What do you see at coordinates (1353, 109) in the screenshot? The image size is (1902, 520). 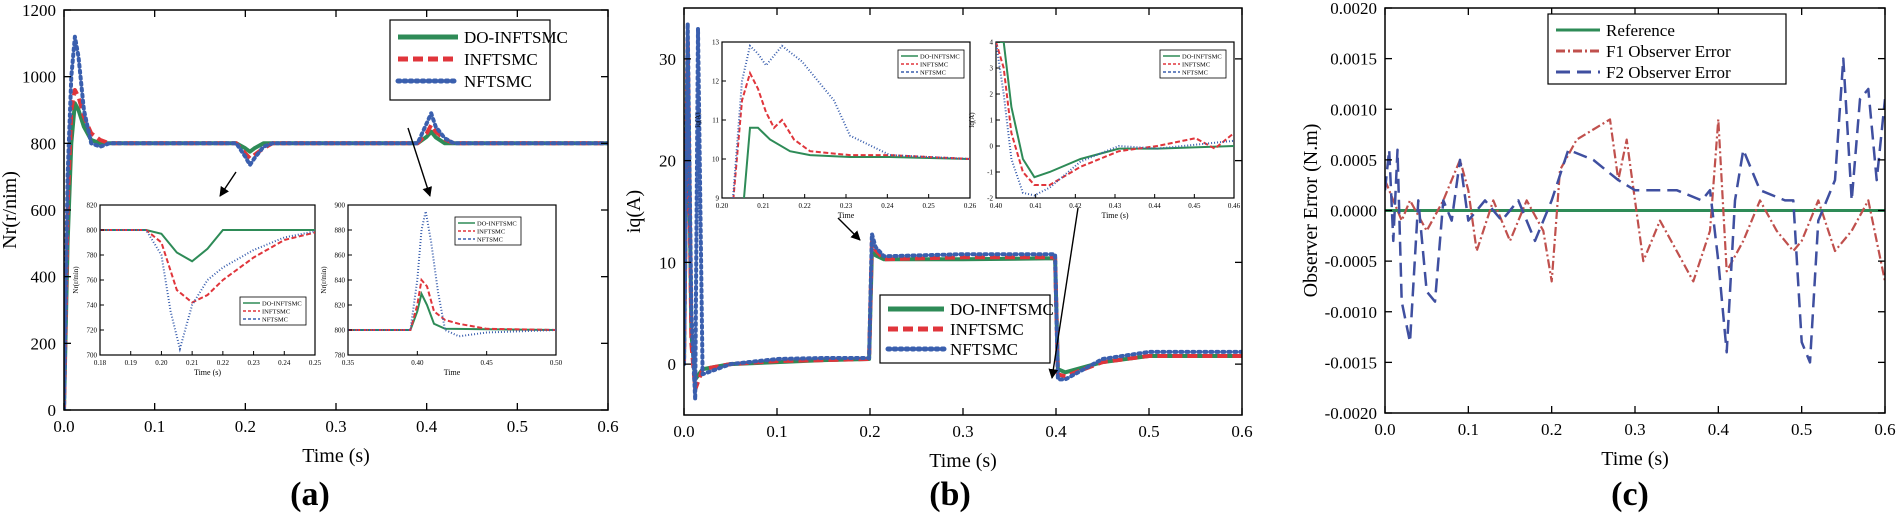 I see `y-tick-label: 0.0010` at bounding box center [1353, 109].